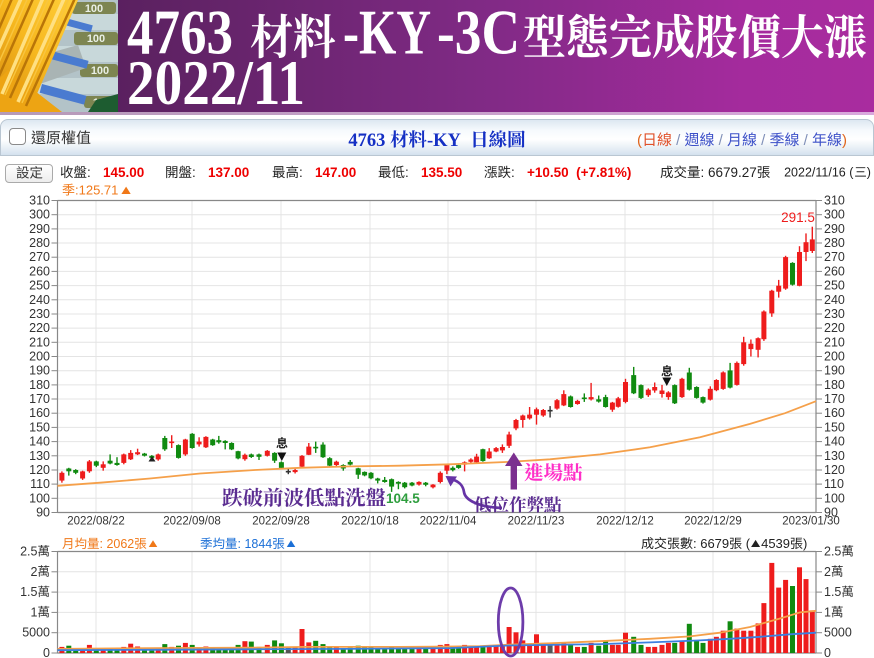 The width and height of the screenshot is (874, 658). What do you see at coordinates (96, 522) in the screenshot?
I see `svg-text: 2022/08/22` at bounding box center [96, 522].